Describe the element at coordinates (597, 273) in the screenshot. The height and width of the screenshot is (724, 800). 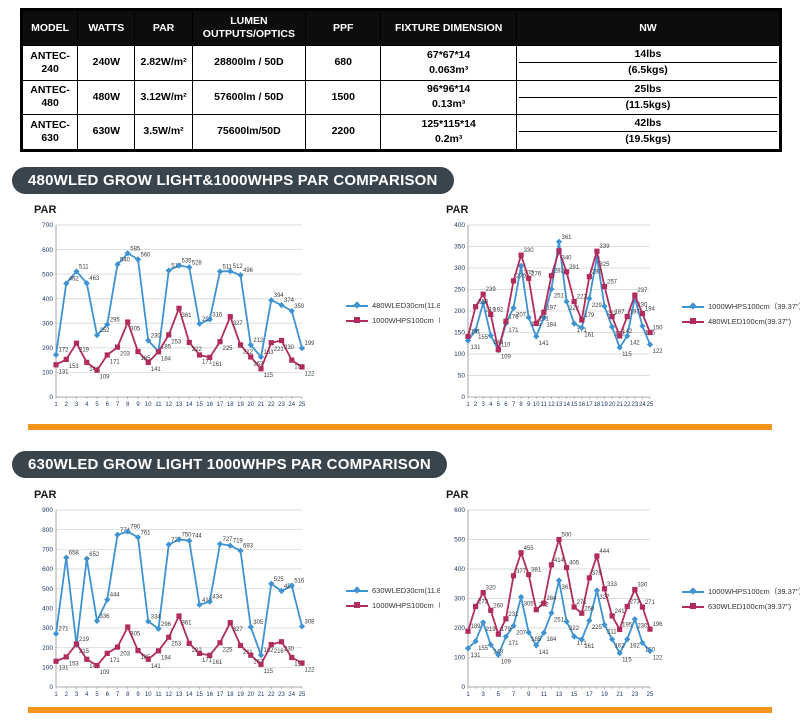
I see `svg-text: 280` at that location.